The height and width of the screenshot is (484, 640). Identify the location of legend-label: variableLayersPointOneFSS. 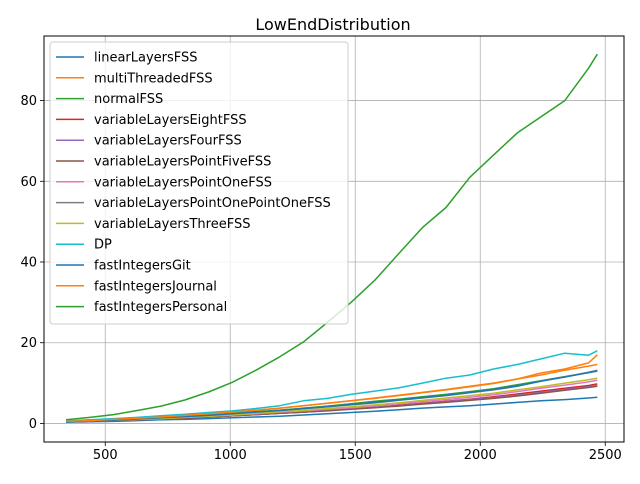
(183, 182).